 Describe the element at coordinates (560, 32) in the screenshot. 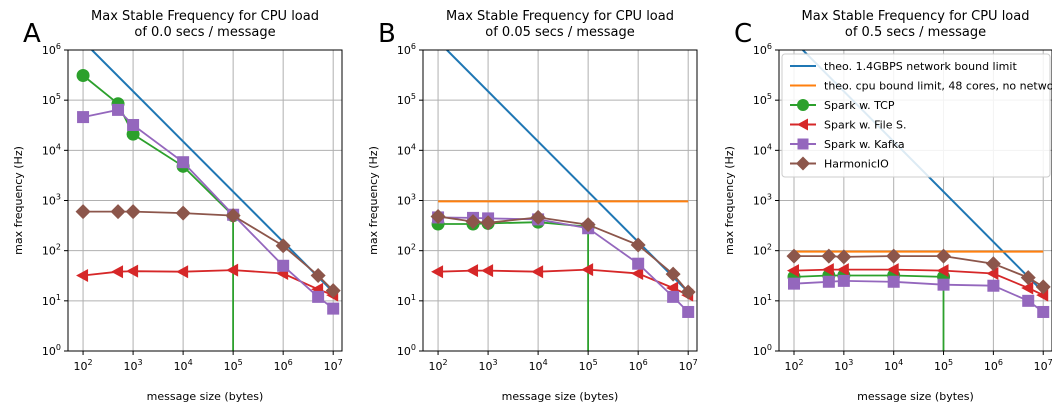

I see `chart-title: of 0.05 secs / message` at that location.